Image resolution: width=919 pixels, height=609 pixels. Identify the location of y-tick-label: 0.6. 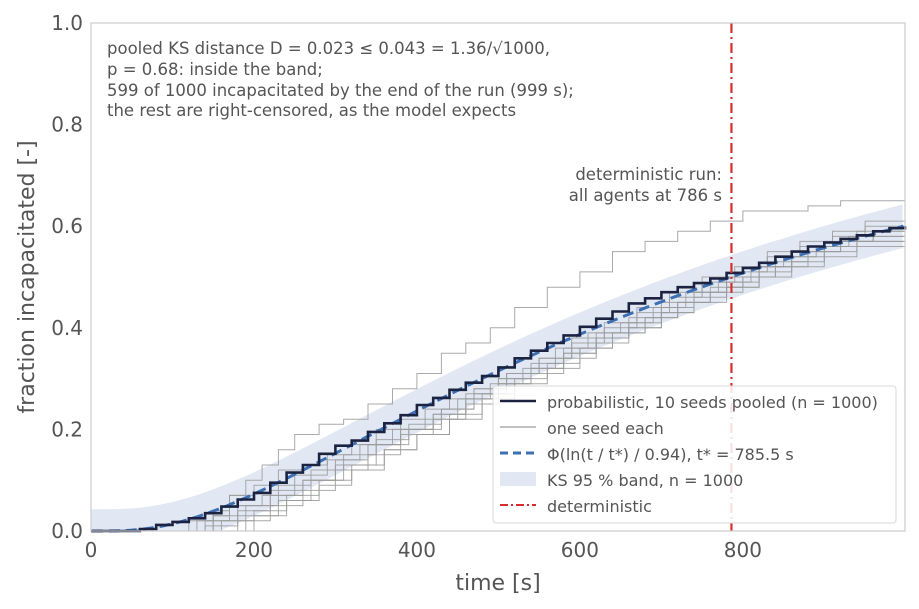
(67, 226).